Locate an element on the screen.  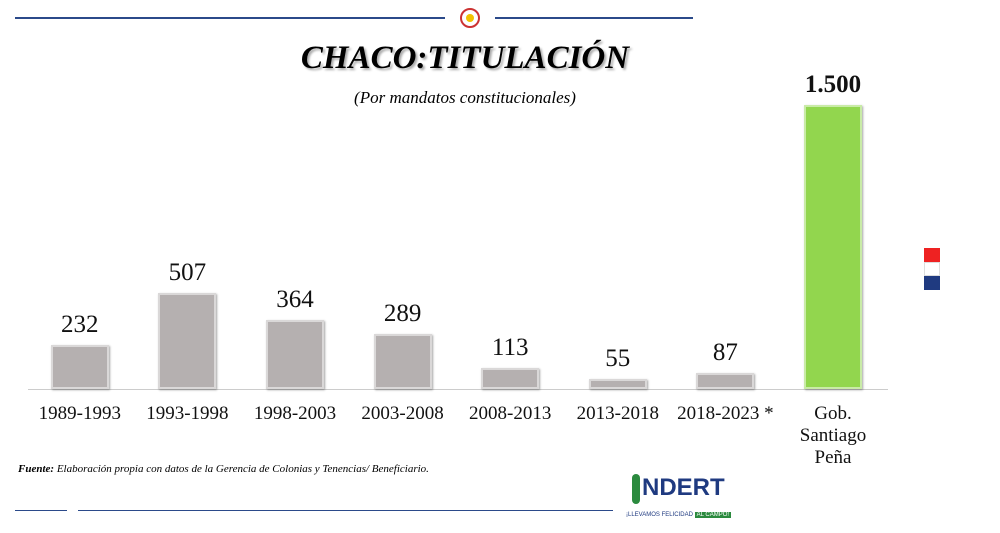
x-tick-label: 2003-2008 is located at coordinates (402, 413).